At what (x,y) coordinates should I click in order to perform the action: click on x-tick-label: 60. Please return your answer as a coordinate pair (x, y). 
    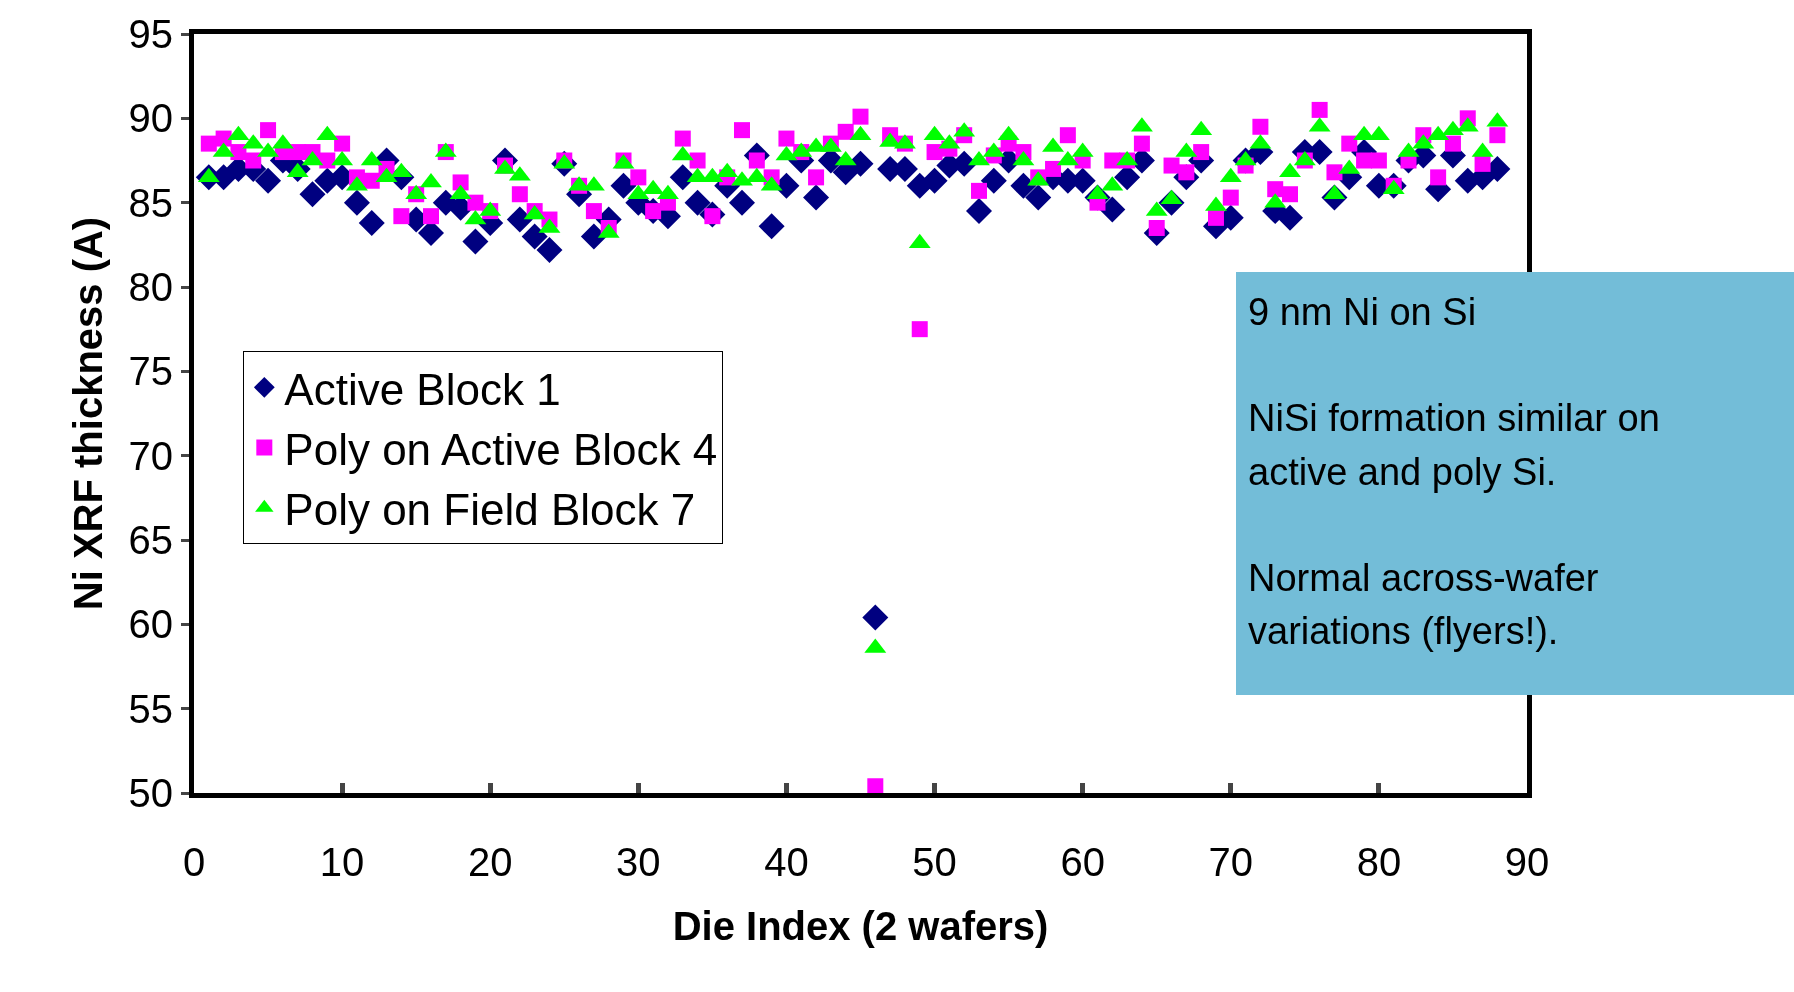
    Looking at the image, I should click on (1082, 862).